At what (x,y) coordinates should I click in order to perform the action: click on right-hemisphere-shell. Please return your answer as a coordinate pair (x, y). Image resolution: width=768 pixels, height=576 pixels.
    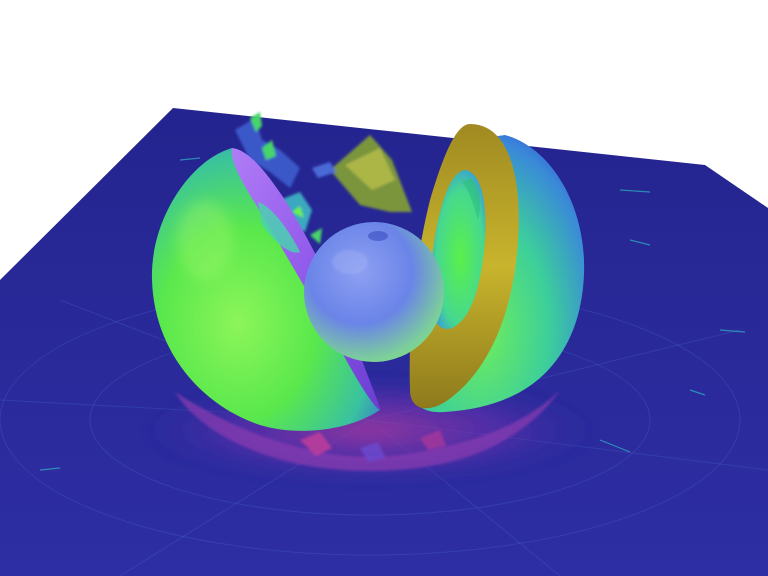
    Looking at the image, I should click on (497, 268).